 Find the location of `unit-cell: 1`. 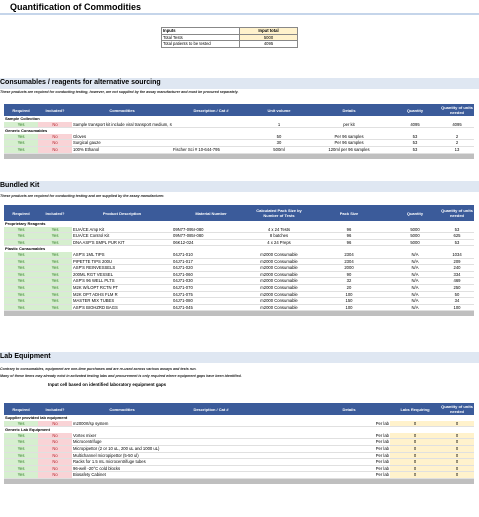

unit-cell: 1 is located at coordinates (279, 125).